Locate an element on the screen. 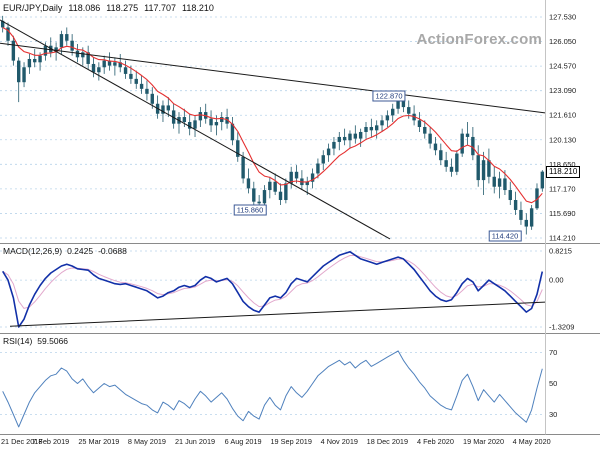 The width and height of the screenshot is (600, 450). price-annotation: 114.420 is located at coordinates (505, 236).